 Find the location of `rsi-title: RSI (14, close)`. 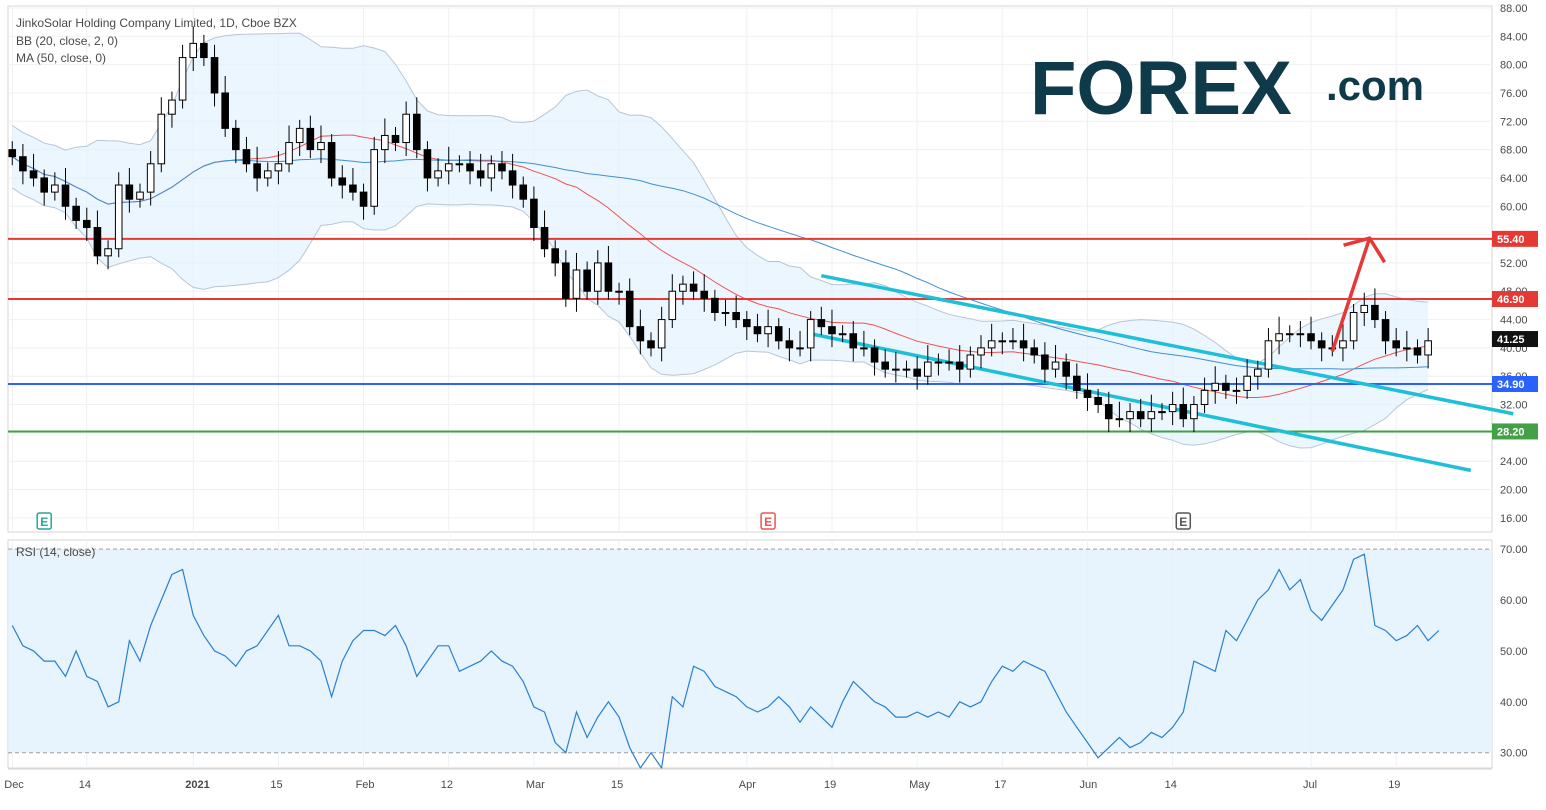

rsi-title: RSI (14, close) is located at coordinates (55, 552).